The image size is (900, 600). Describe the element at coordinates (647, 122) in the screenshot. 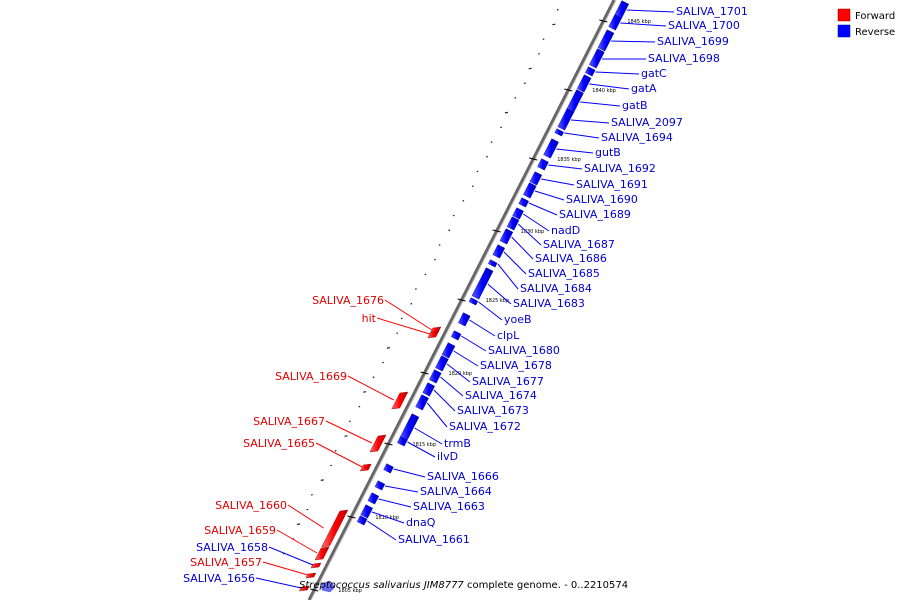

I see `reverse-gene-label: SALIVA_2097` at that location.